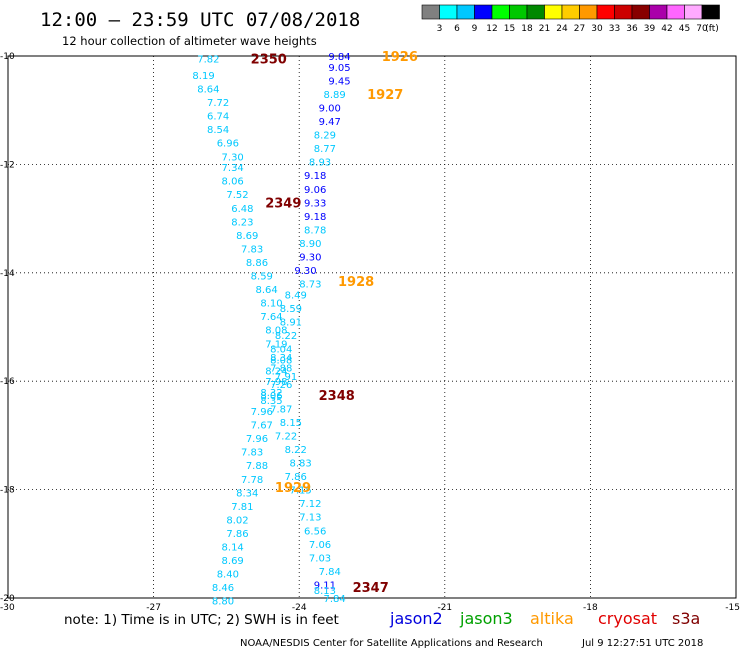 This screenshot has width=740, height=650. I want to click on swh-value-label: 7.12, so click(310, 504).